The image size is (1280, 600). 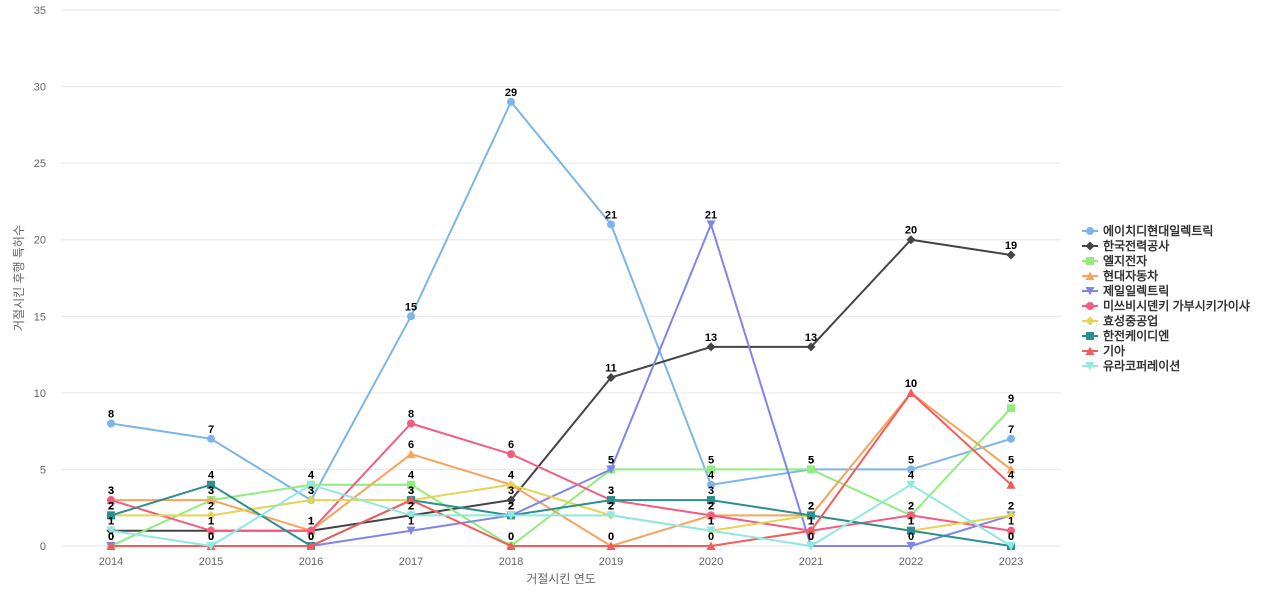 What do you see at coordinates (111, 414) in the screenshot?
I see `data-label: 8` at bounding box center [111, 414].